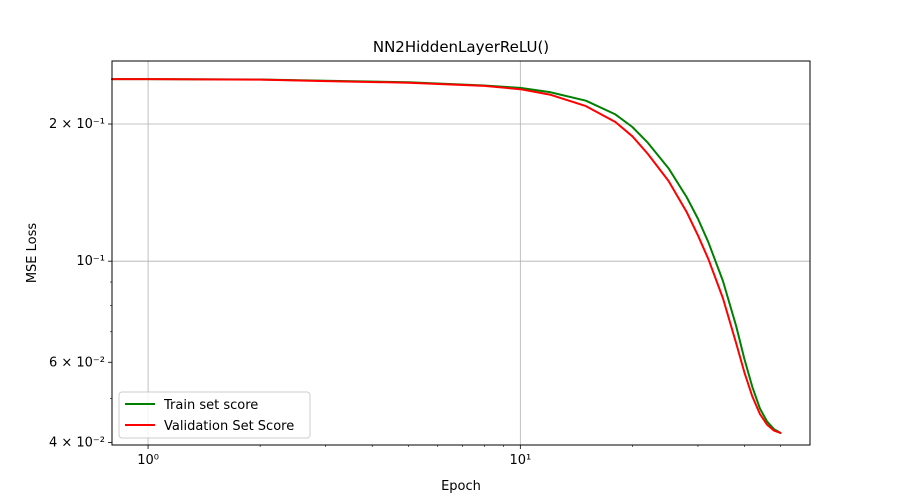 This screenshot has height=500, width=900. I want to click on legend-box, so click(214, 415).